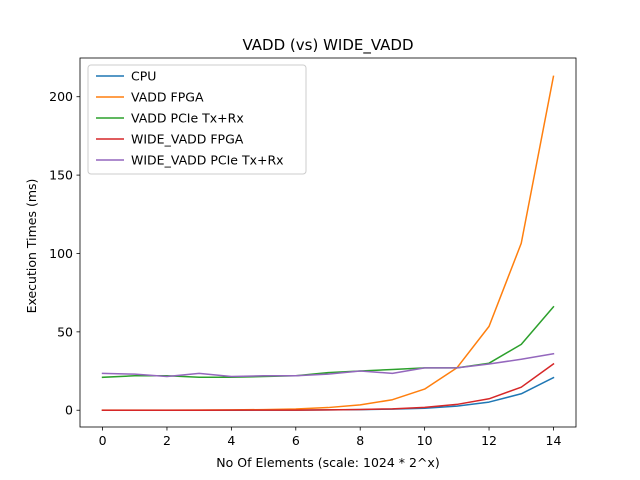 This screenshot has width=640, height=480. Describe the element at coordinates (61, 253) in the screenshot. I see `y-tick-label-100: 100` at that location.